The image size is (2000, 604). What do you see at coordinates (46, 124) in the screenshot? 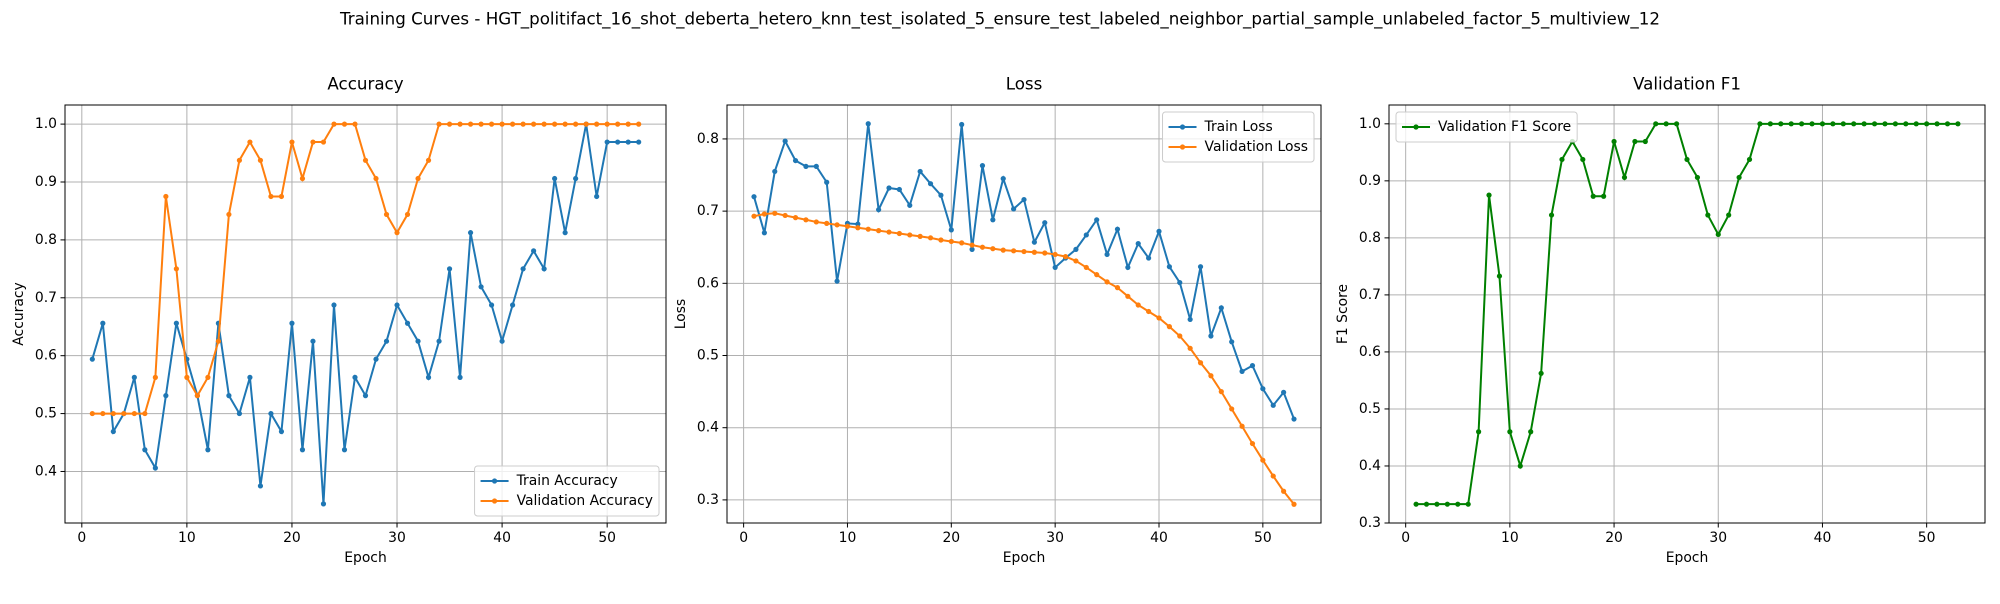
I see `y-tick-label: 1.0` at bounding box center [46, 124].